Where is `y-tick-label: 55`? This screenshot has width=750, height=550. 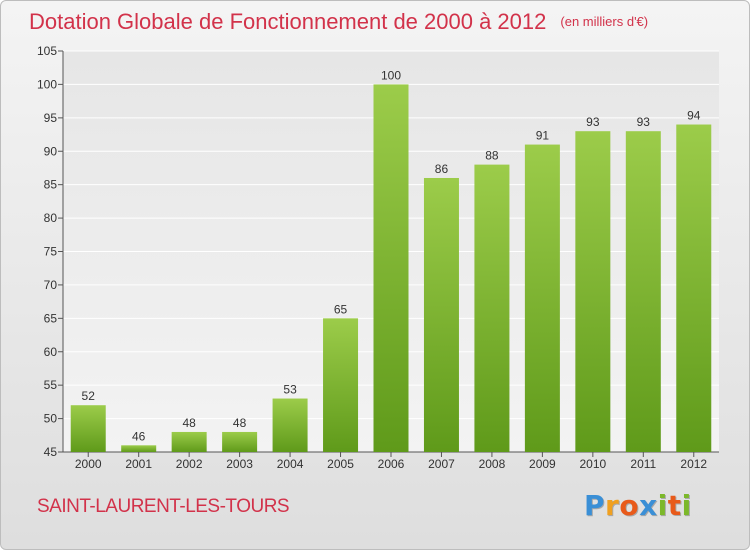
y-tick-label: 55 is located at coordinates (51, 385).